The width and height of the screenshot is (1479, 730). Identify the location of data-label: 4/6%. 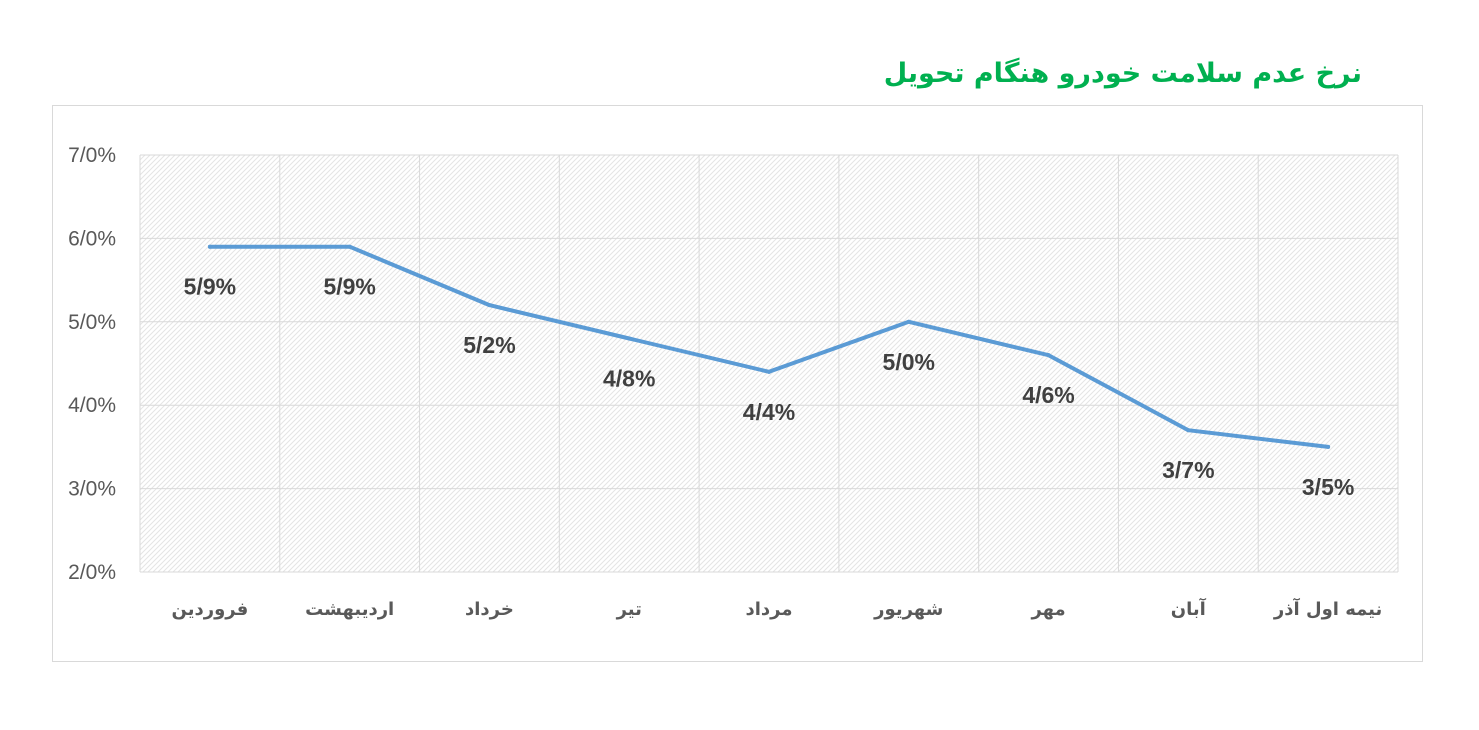
(1048, 395).